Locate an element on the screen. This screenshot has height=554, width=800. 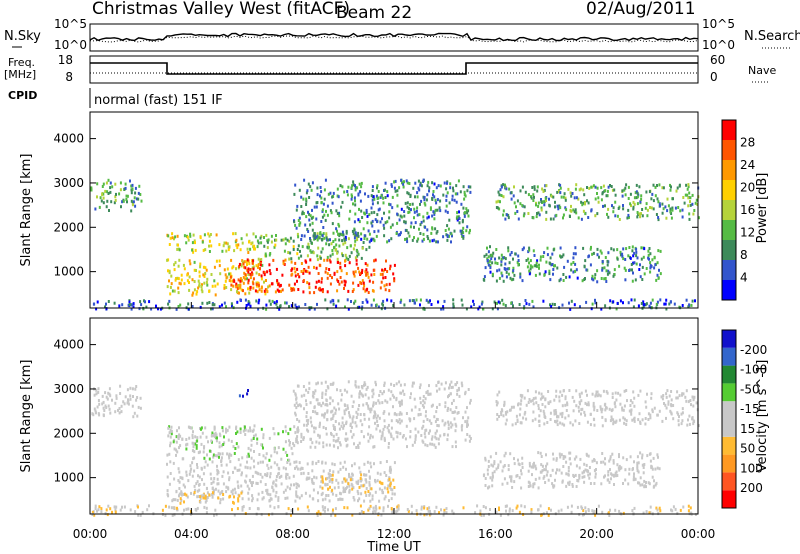
colorbar-tick-label: -50 is located at coordinates (750, 389).